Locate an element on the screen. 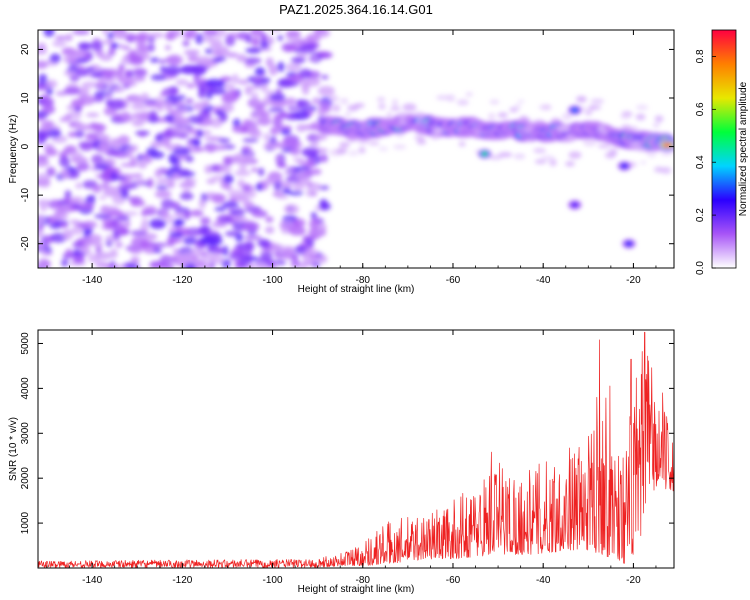 The height and width of the screenshot is (600, 750). y-tick-label: -20 is located at coordinates (25, 243).